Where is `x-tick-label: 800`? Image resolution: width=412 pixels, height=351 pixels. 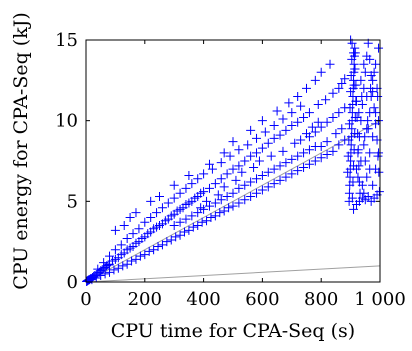 x-tick-label: 800 is located at coordinates (321, 299).